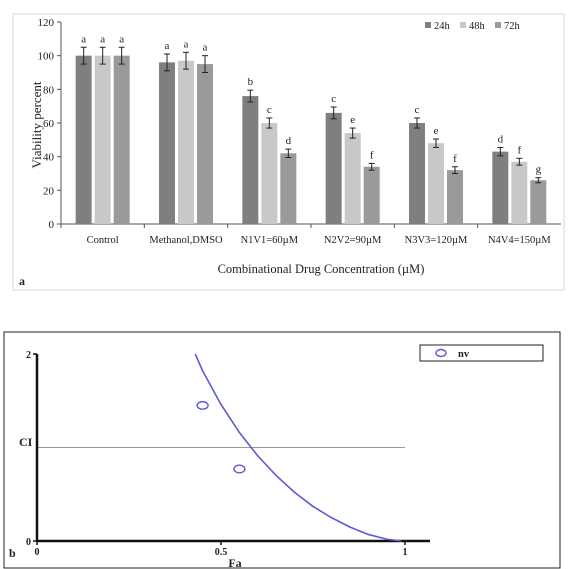  Describe the element at coordinates (251, 82) in the screenshot. I see `significance-letter: b` at that location.